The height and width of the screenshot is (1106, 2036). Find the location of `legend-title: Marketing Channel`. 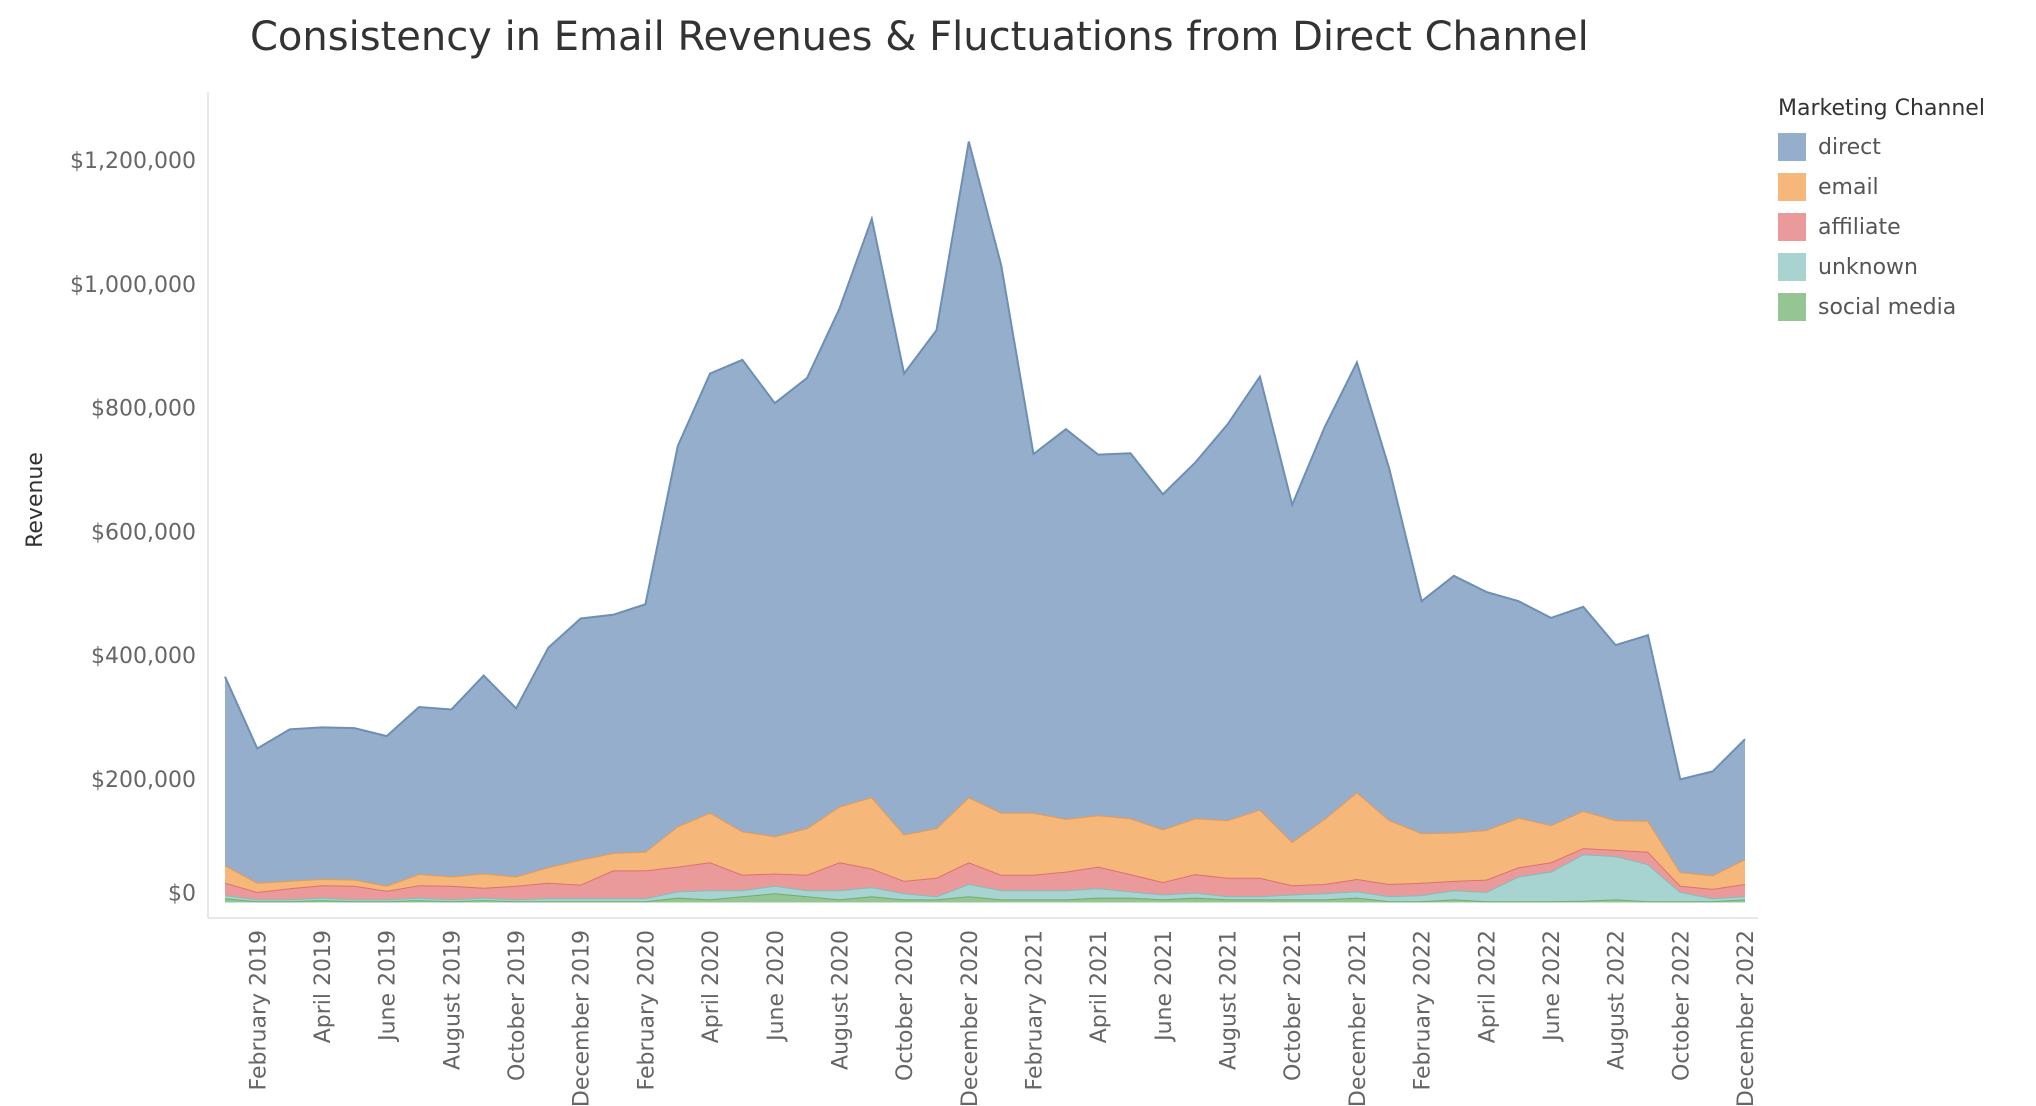

legend-title: Marketing Channel is located at coordinates (1881, 108).